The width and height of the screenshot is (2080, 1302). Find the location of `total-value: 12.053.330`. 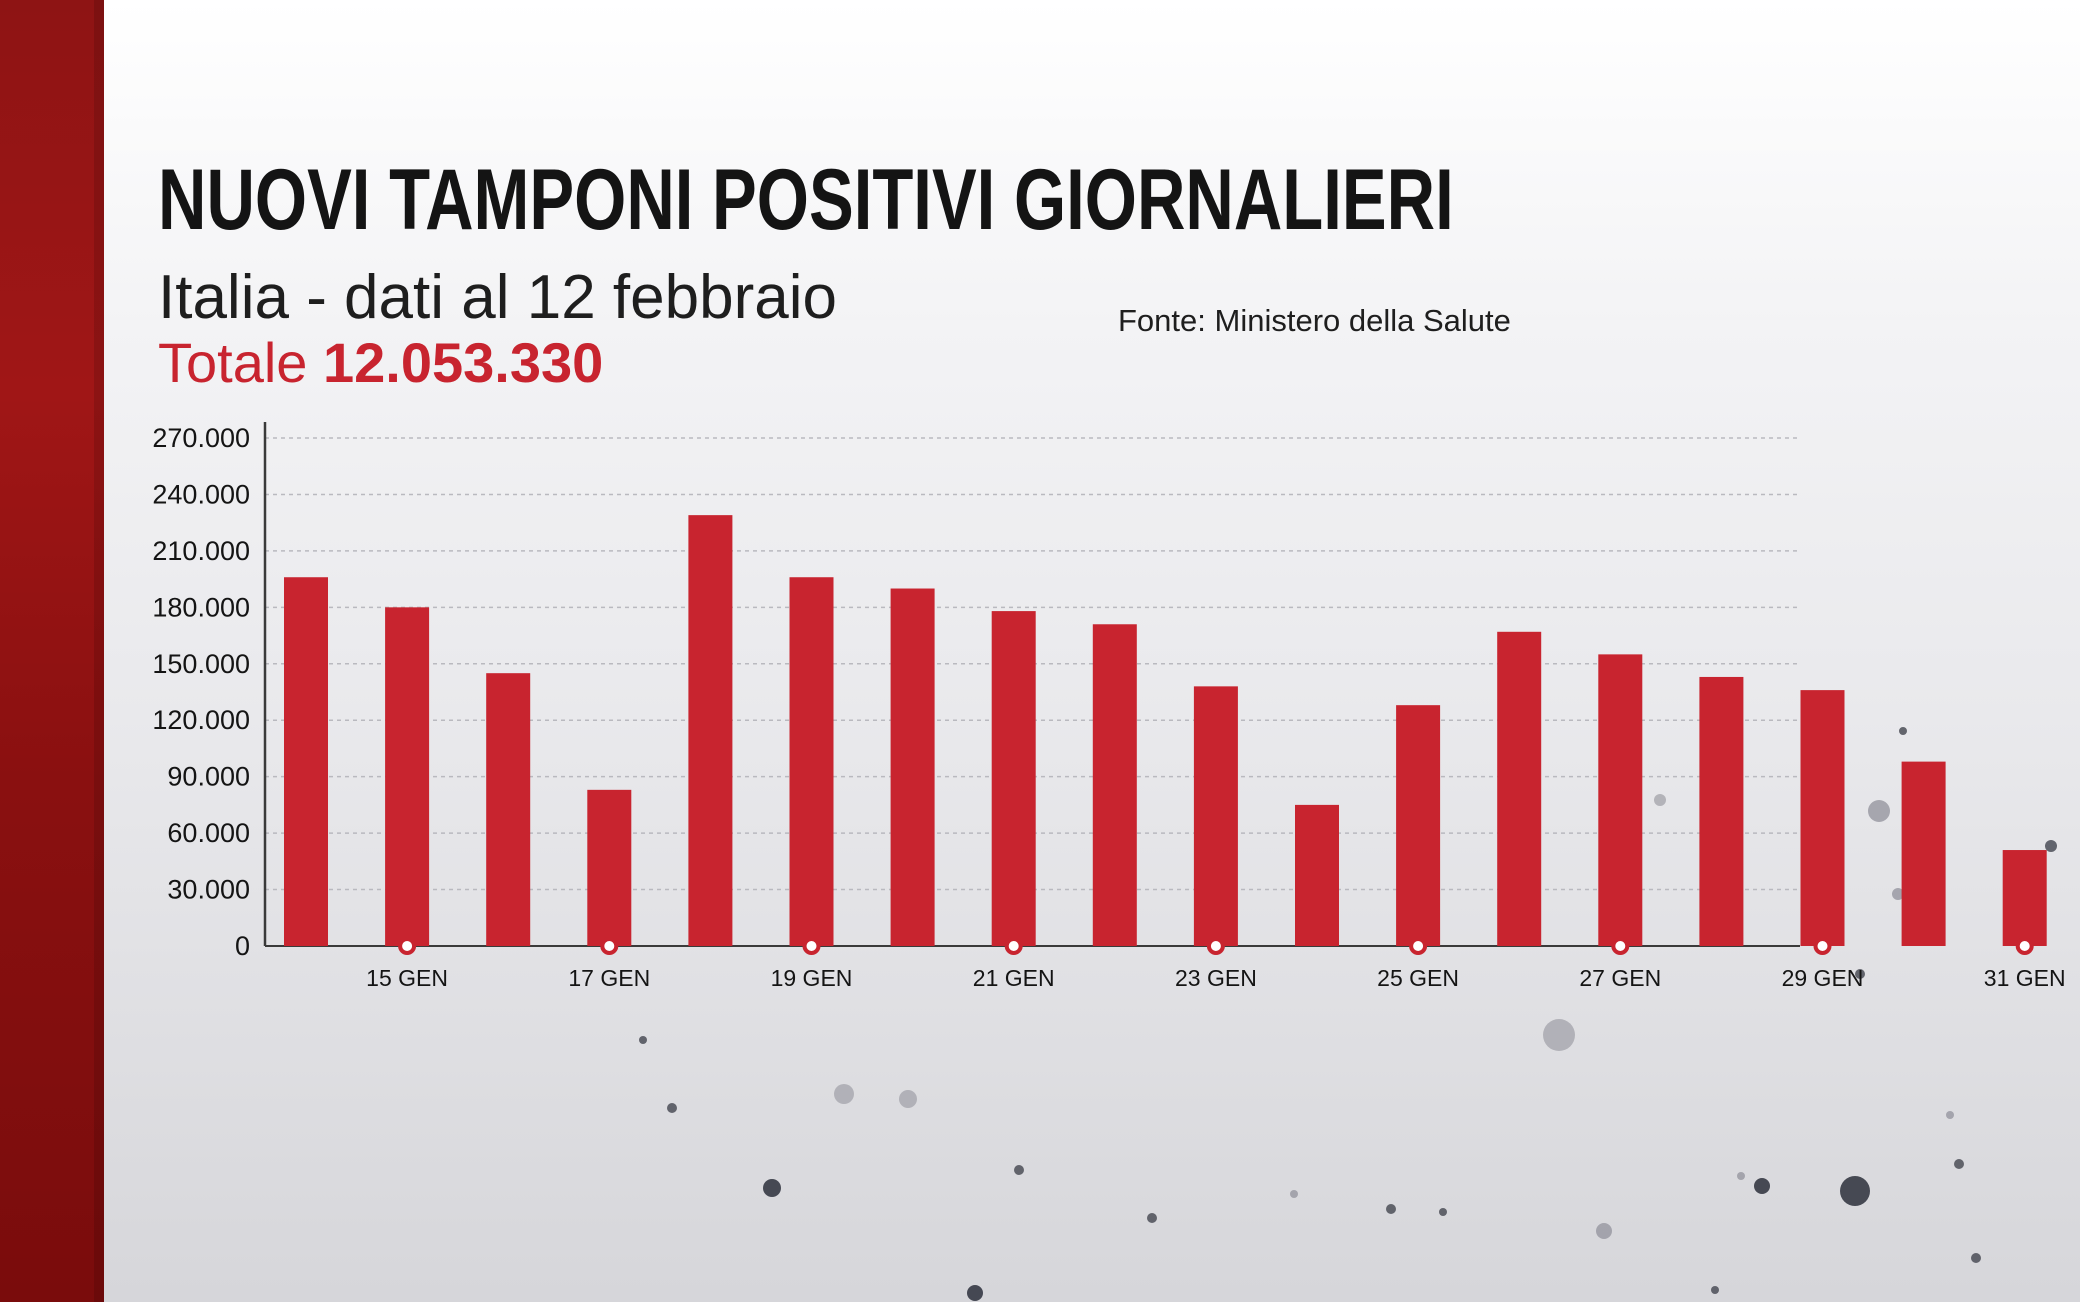

total-value: 12.053.330 is located at coordinates (463, 362).